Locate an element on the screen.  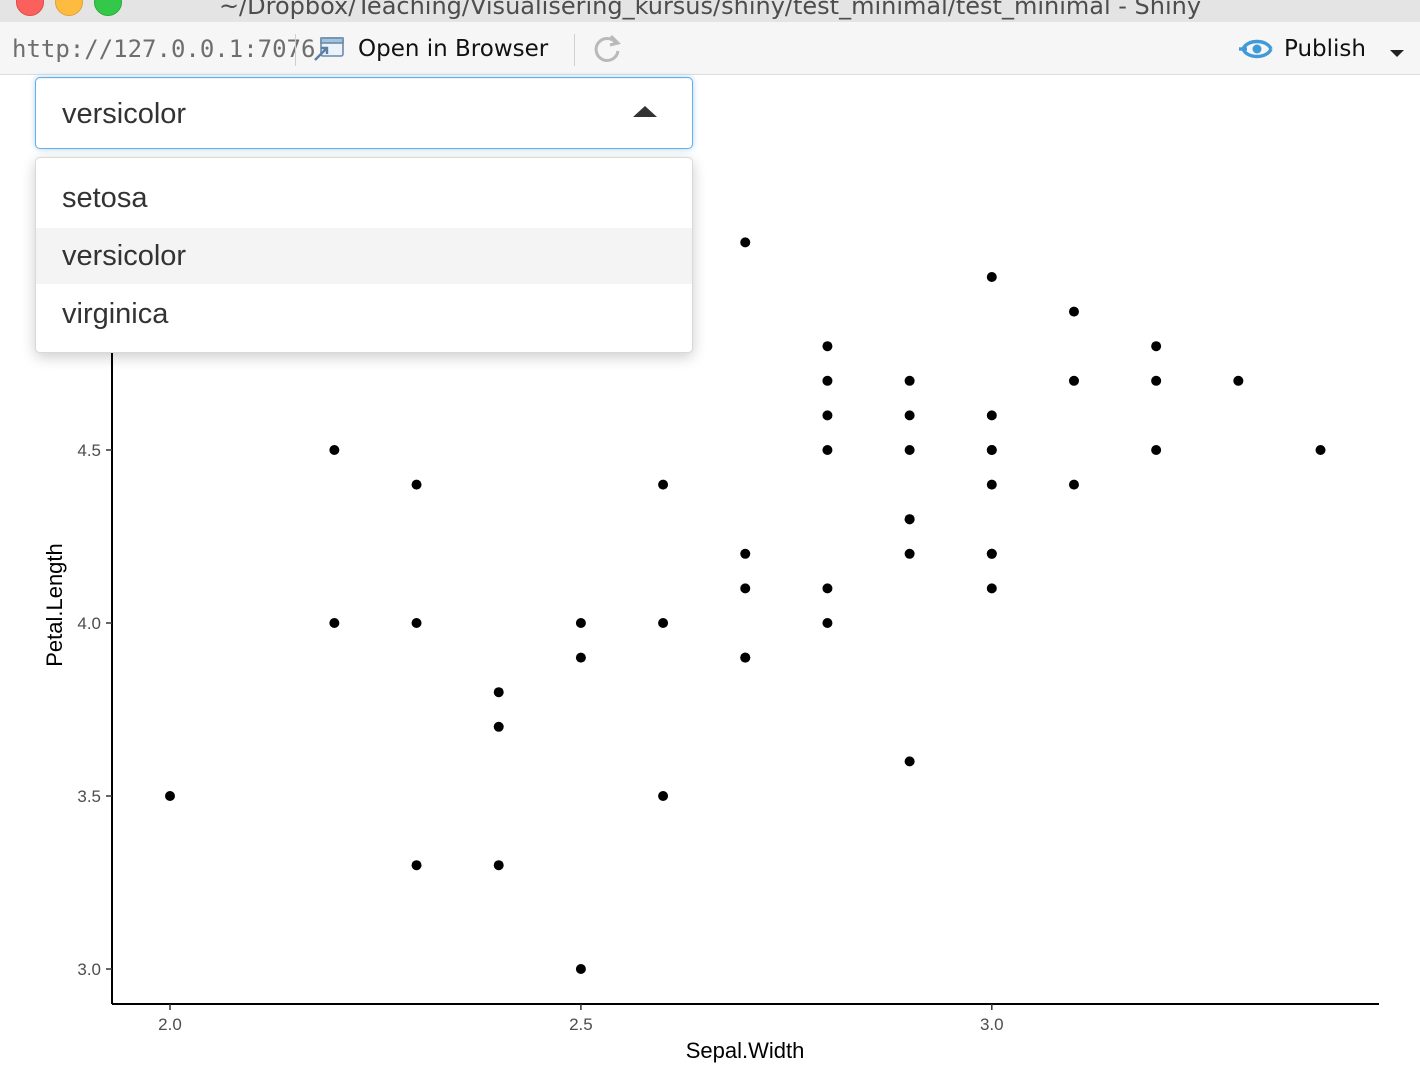
refresh-icon is located at coordinates (607, 49).